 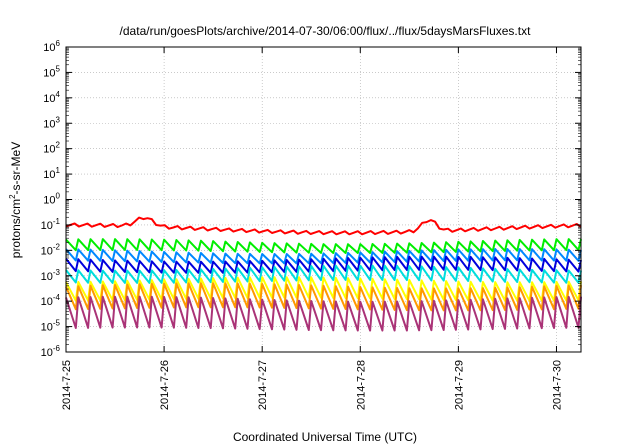 I want to click on y-tick-label: 10¹, so click(x=51, y=173).